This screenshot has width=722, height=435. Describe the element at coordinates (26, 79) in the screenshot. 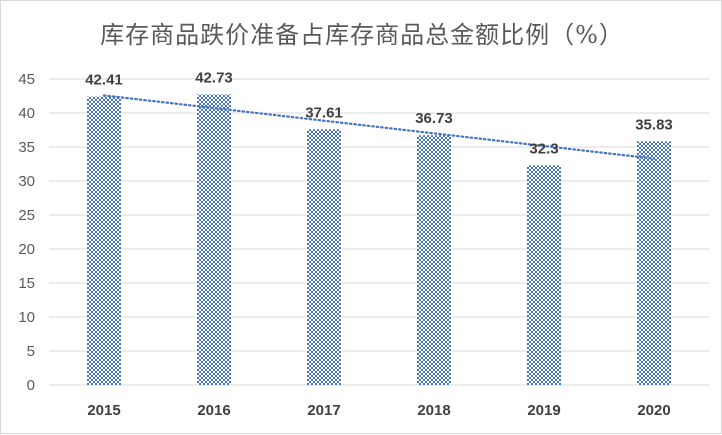

I see `y-tick-label: 45` at that location.